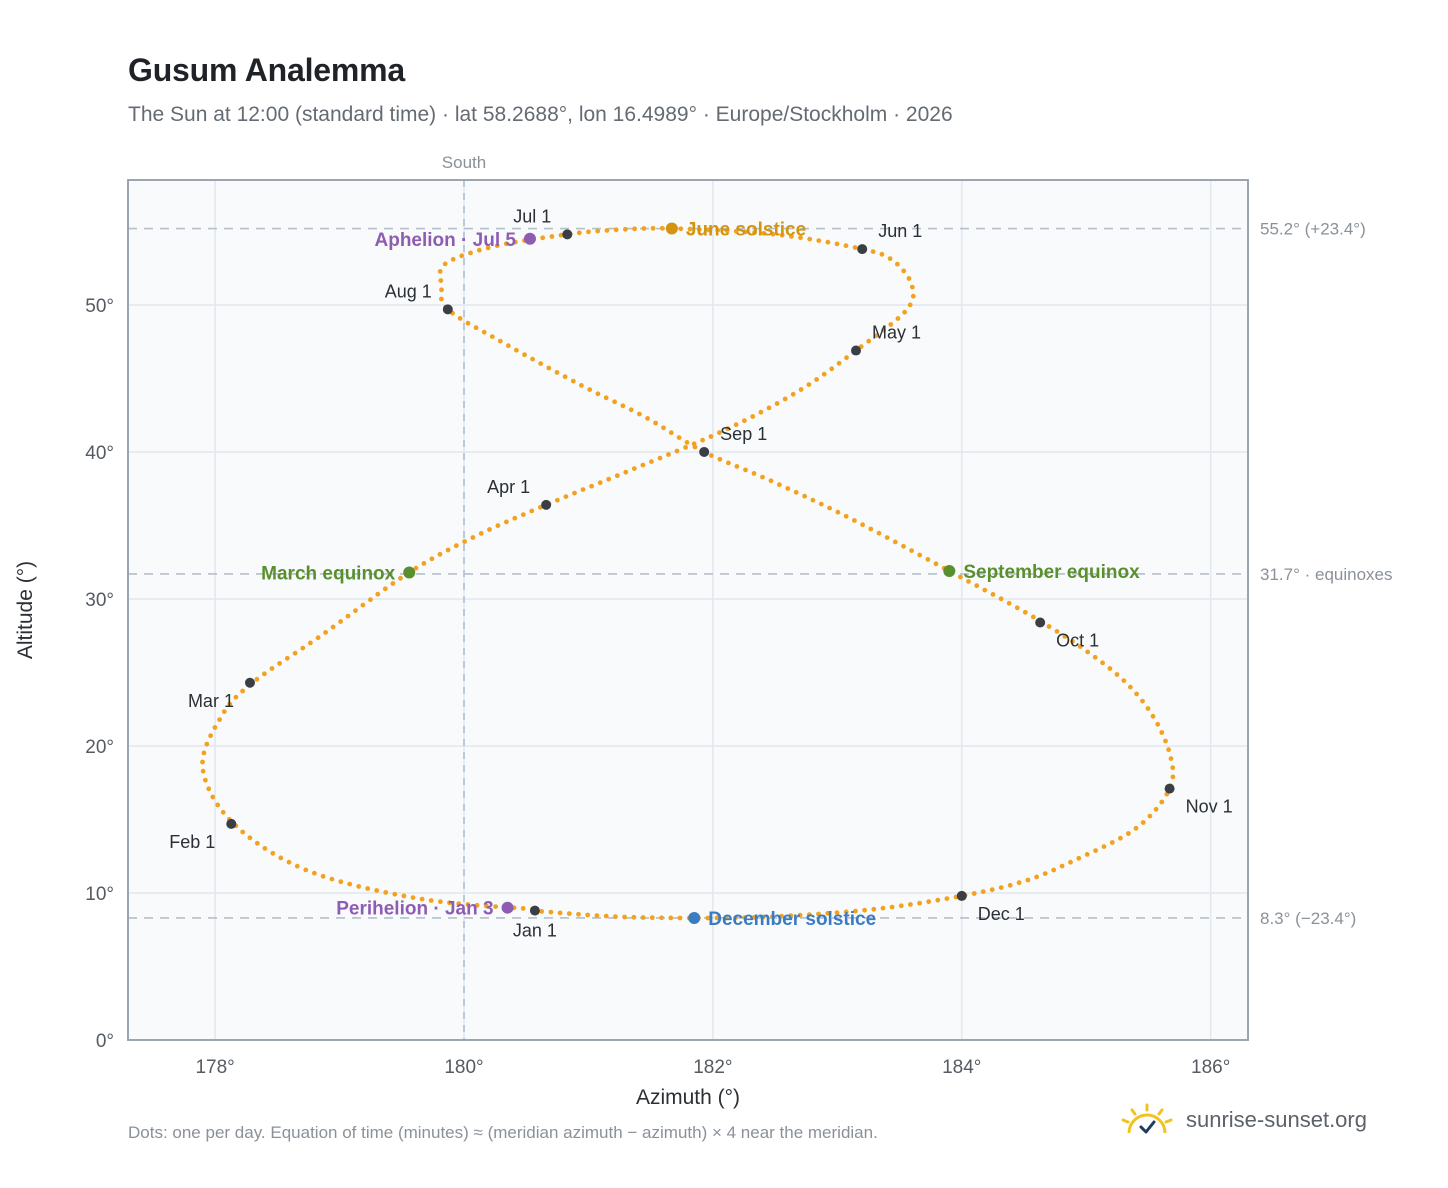 The height and width of the screenshot is (1188, 1448). I want to click on month-label: Nov 1, so click(1209, 807).